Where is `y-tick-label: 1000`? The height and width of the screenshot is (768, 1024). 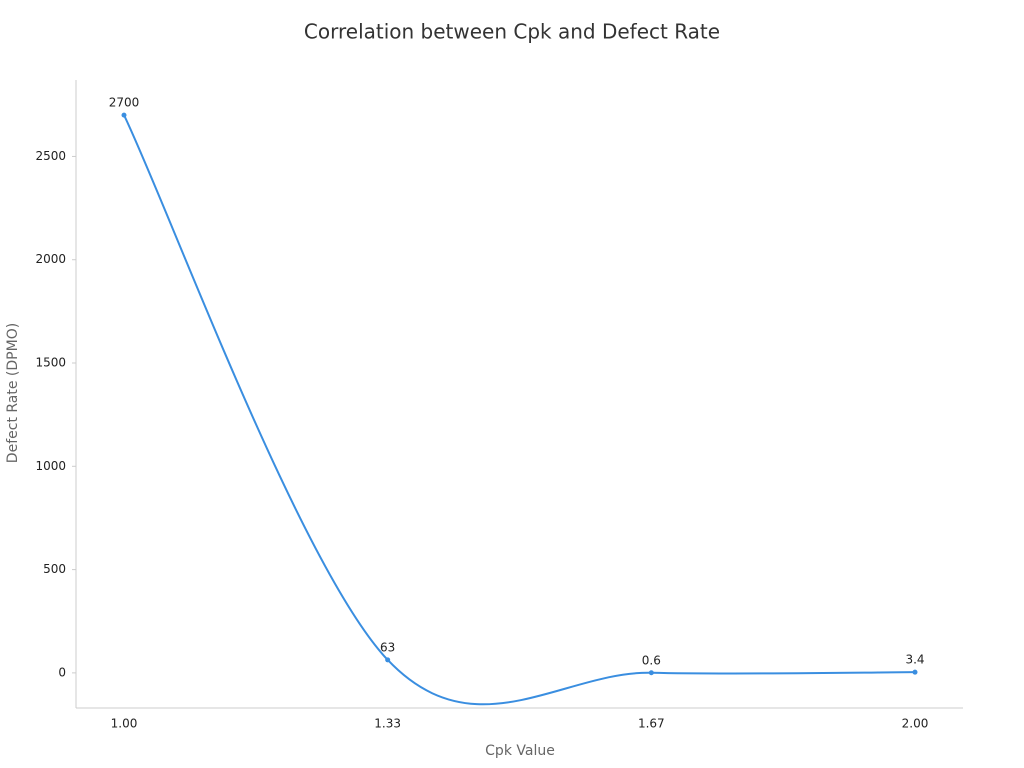
y-tick-label: 1000 is located at coordinates (50, 466).